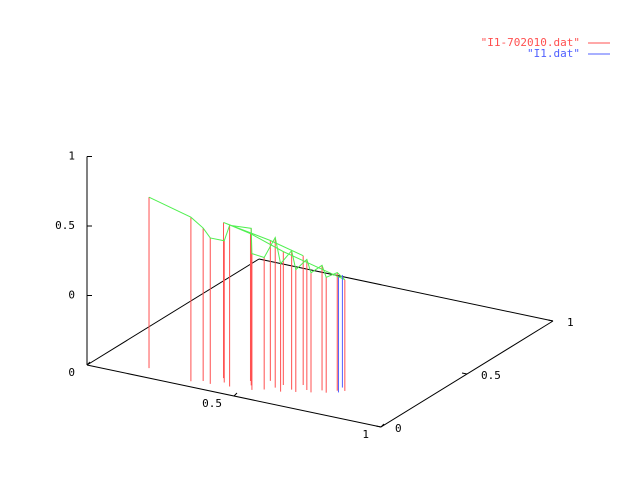 This screenshot has height=480, width=640. What do you see at coordinates (530, 42) in the screenshot?
I see `legend-label: "I1-702010.dat"` at bounding box center [530, 42].